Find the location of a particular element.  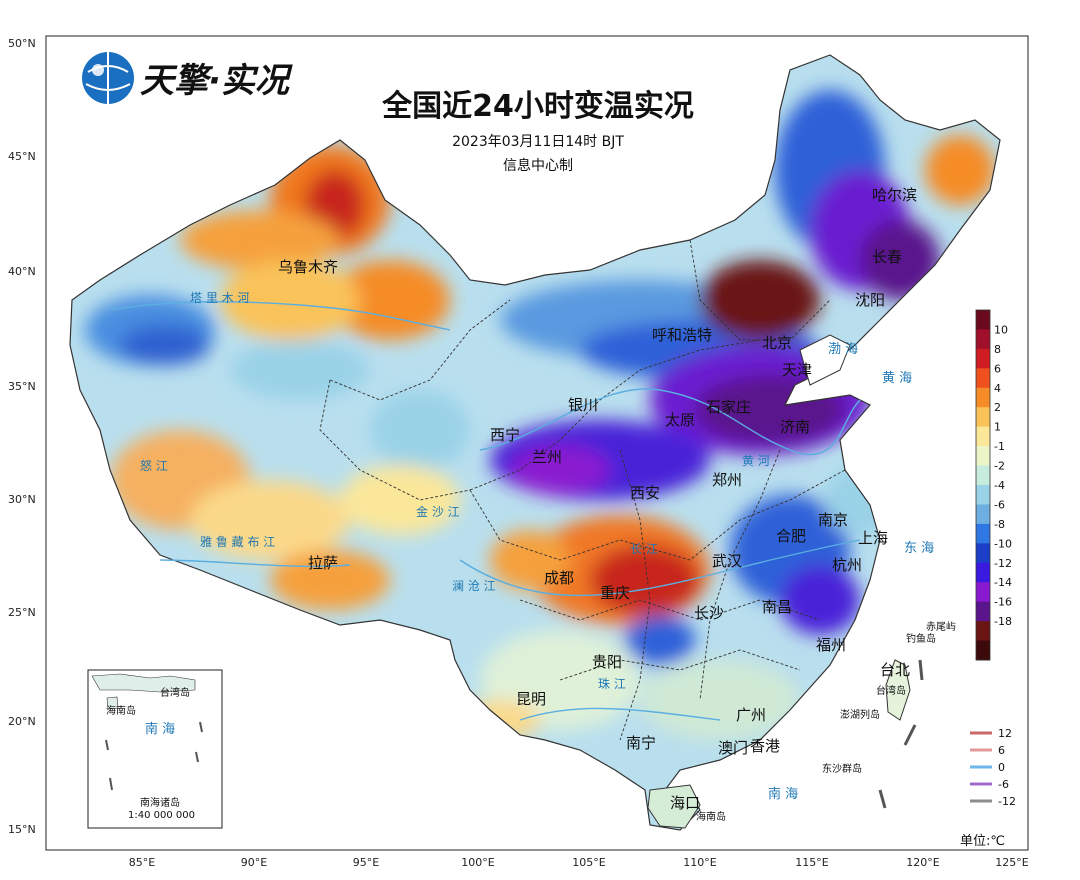

city-haikou: 海口 is located at coordinates (685, 803).